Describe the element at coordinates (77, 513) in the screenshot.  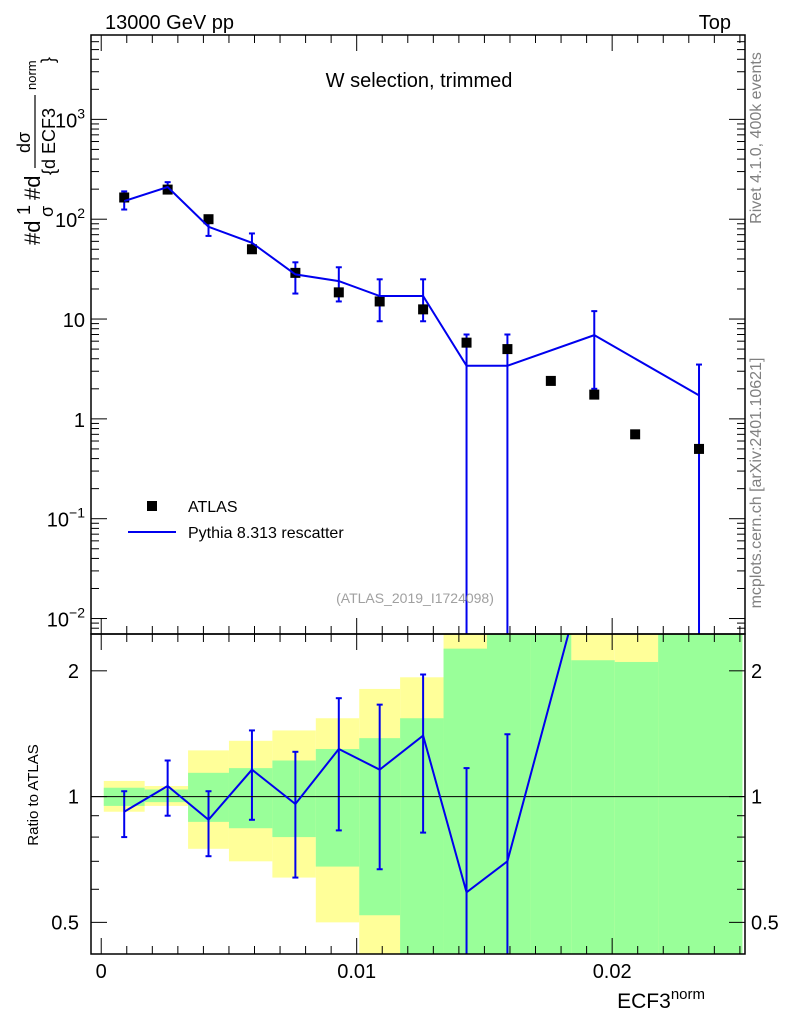
I see `main-y-tick-exponent: −1` at that location.